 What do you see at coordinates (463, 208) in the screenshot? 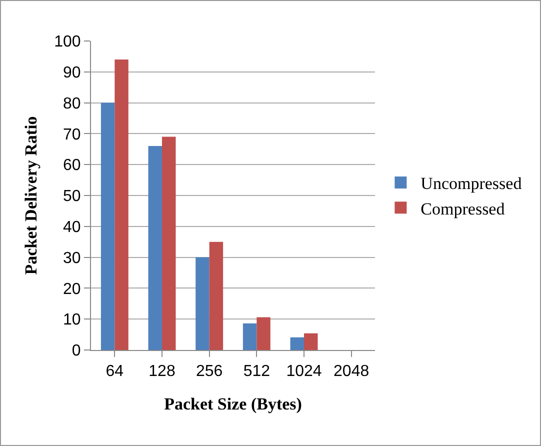
I see `legend-label: Compressed` at bounding box center [463, 208].